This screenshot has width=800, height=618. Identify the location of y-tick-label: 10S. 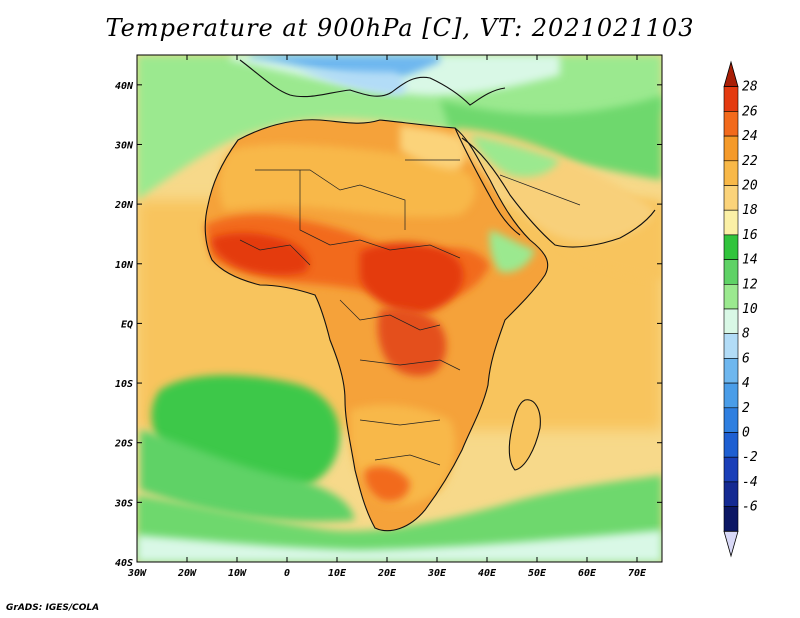
(124, 384).